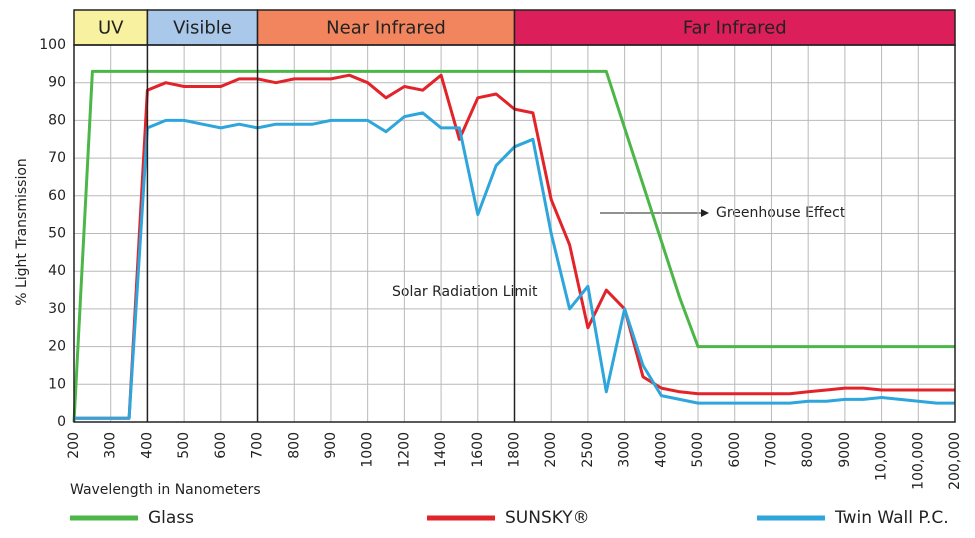 Image resolution: width=975 pixels, height=538 pixels. I want to click on x-tick-label: 9000, so click(845, 450).